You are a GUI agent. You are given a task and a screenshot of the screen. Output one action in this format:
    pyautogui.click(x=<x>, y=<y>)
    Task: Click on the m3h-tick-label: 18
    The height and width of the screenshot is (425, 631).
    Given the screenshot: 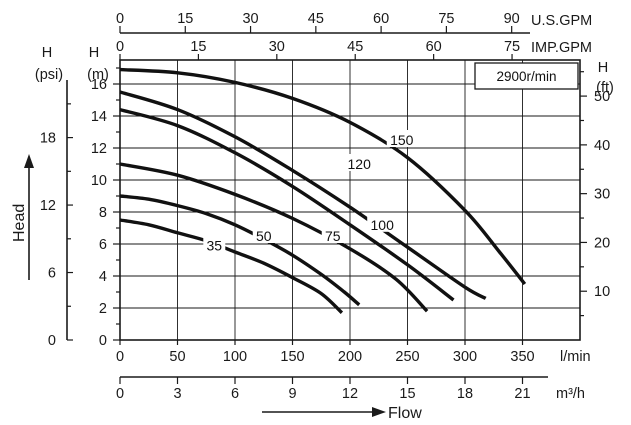 What is the action you would take?
    pyautogui.click(x=465, y=394)
    